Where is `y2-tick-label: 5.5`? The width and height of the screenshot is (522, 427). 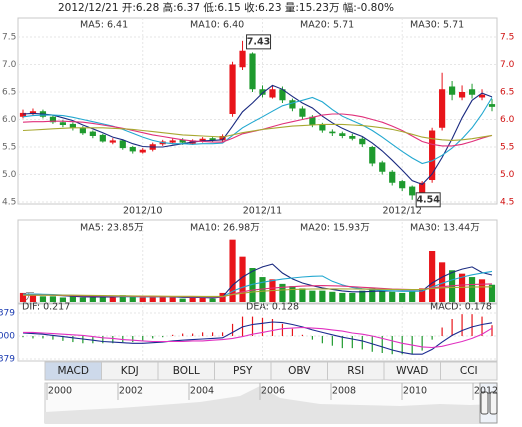
y2-tick-label: 5.5 is located at coordinates (507, 148).